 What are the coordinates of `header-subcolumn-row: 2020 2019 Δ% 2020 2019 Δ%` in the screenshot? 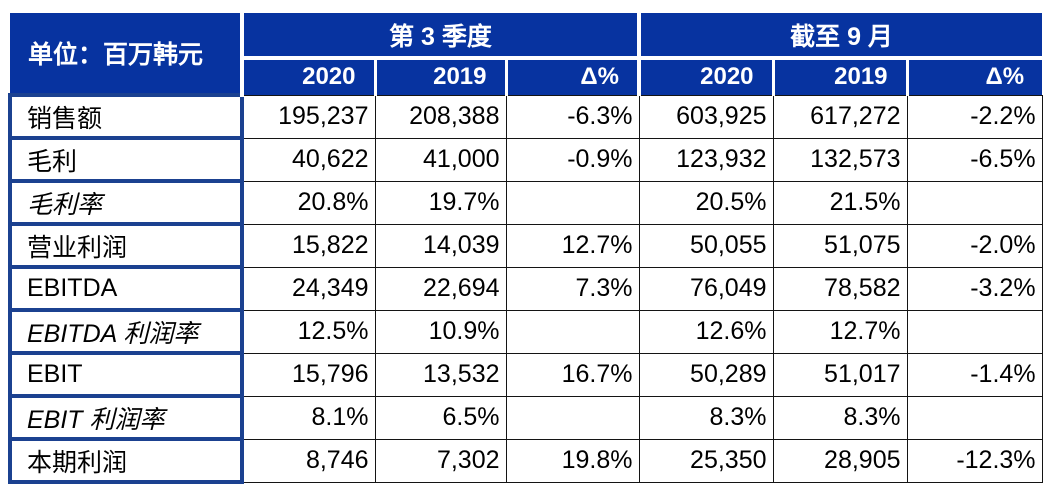 It's located at (526, 76).